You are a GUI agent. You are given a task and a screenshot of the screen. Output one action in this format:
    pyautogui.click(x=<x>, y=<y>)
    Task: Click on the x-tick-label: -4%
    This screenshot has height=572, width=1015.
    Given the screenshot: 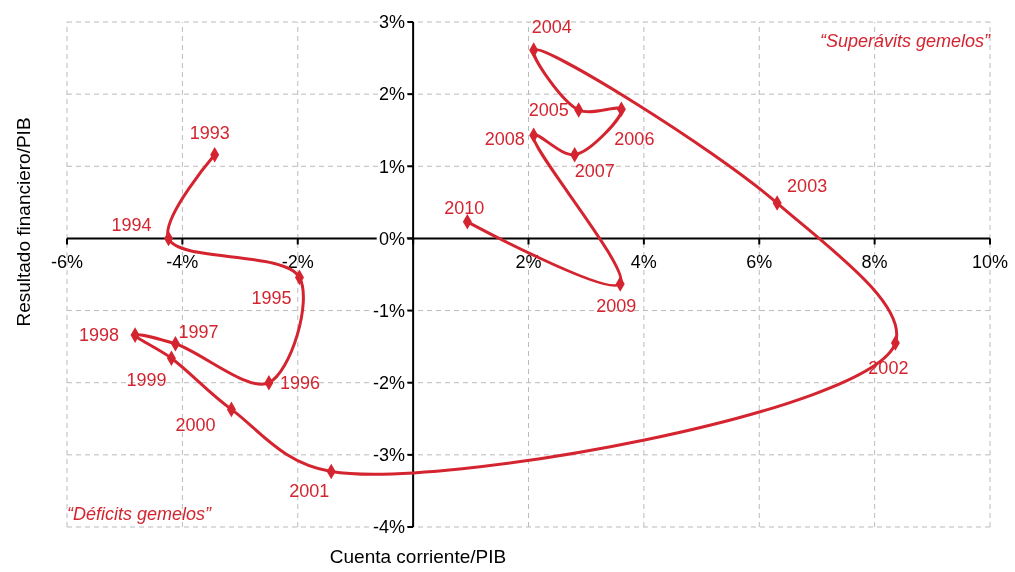 What is the action you would take?
    pyautogui.click(x=182, y=262)
    